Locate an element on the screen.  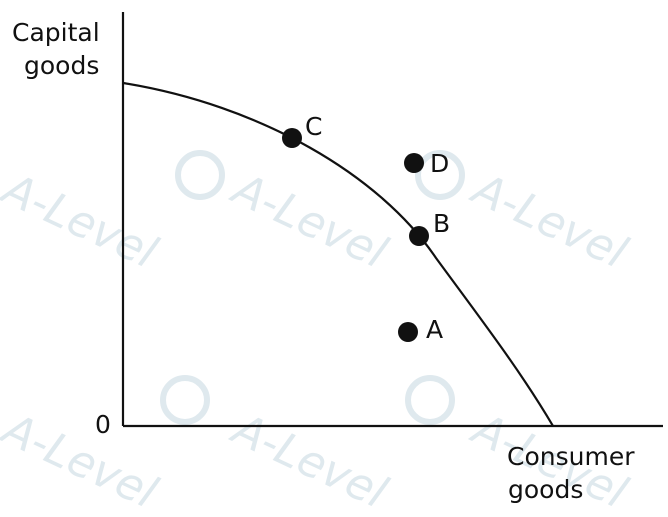
y-axis-label-line-1: Capital is located at coordinates (56, 32).